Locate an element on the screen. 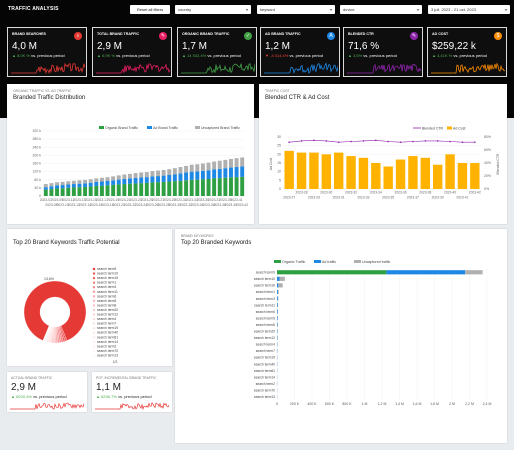  date-range-filter: 3 juil. 2023 - 21 oct. 2023 ▾ is located at coordinates (469, 9).